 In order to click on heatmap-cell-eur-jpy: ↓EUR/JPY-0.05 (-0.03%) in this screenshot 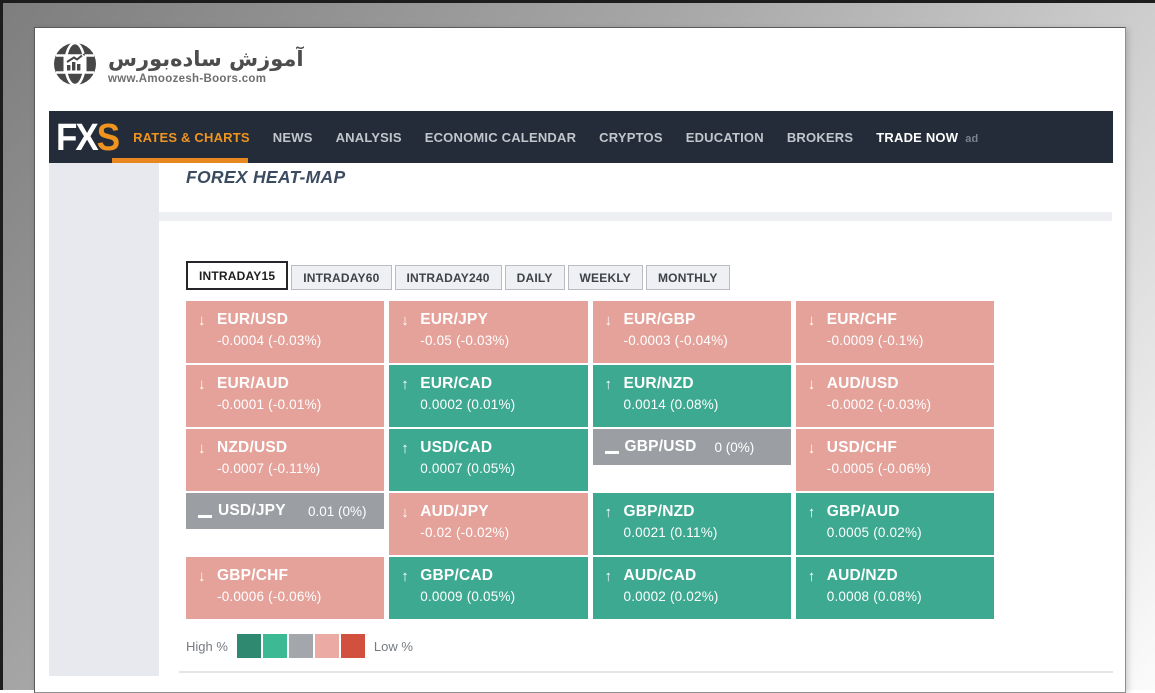, I will do `click(488, 332)`.